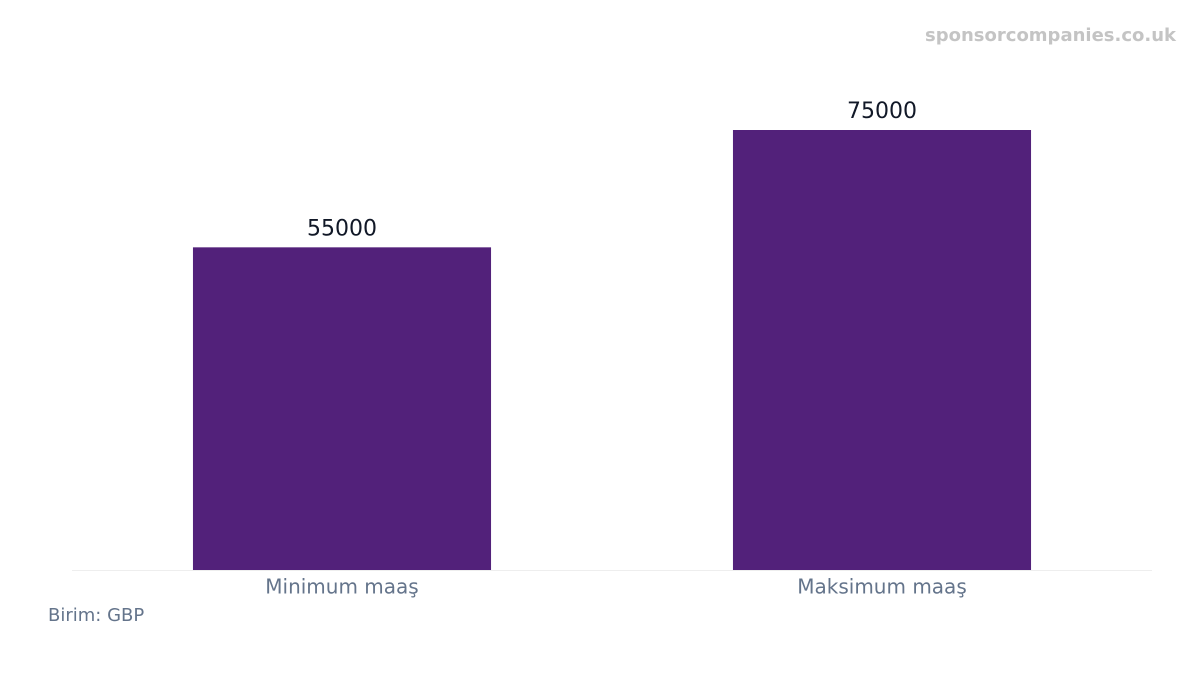  What do you see at coordinates (341, 587) in the screenshot?
I see `x-tick-label: Minimum maaş` at bounding box center [341, 587].